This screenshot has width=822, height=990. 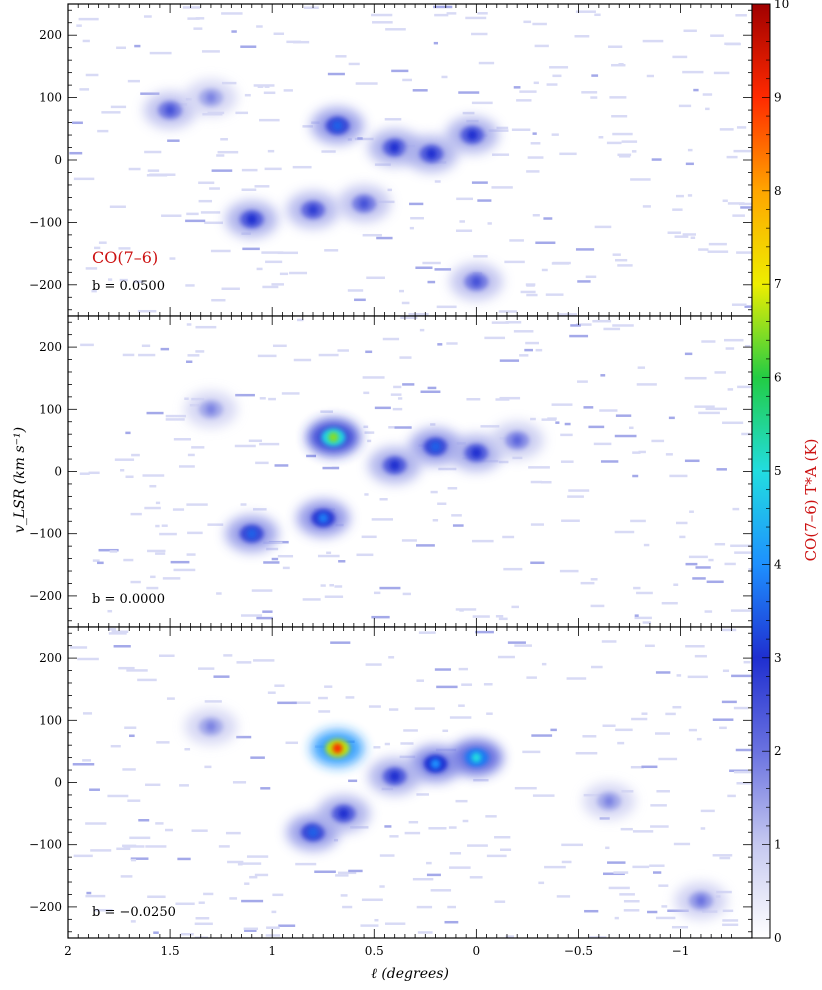 What do you see at coordinates (410, 974) in the screenshot?
I see `x-axis-label: ℓ (degrees)` at bounding box center [410, 974].